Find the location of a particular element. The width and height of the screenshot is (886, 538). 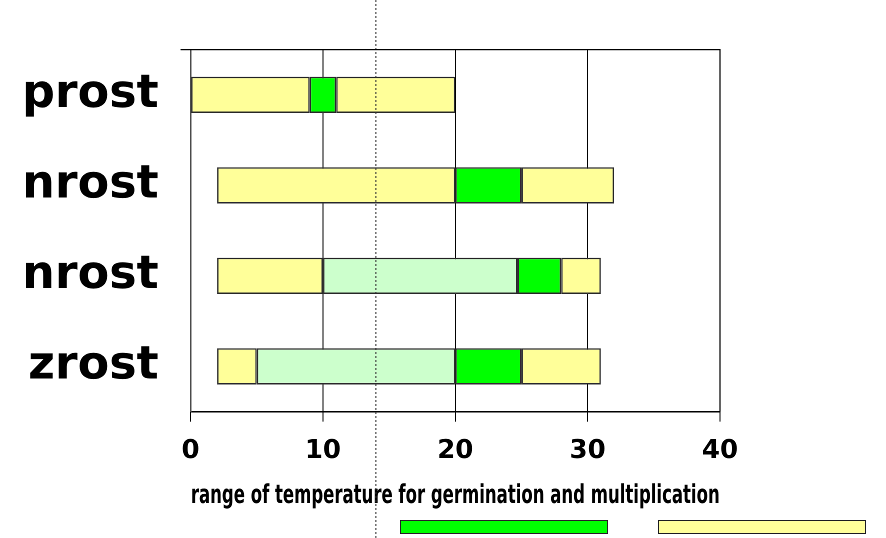

x-tick-label: 10 is located at coordinates (323, 449).